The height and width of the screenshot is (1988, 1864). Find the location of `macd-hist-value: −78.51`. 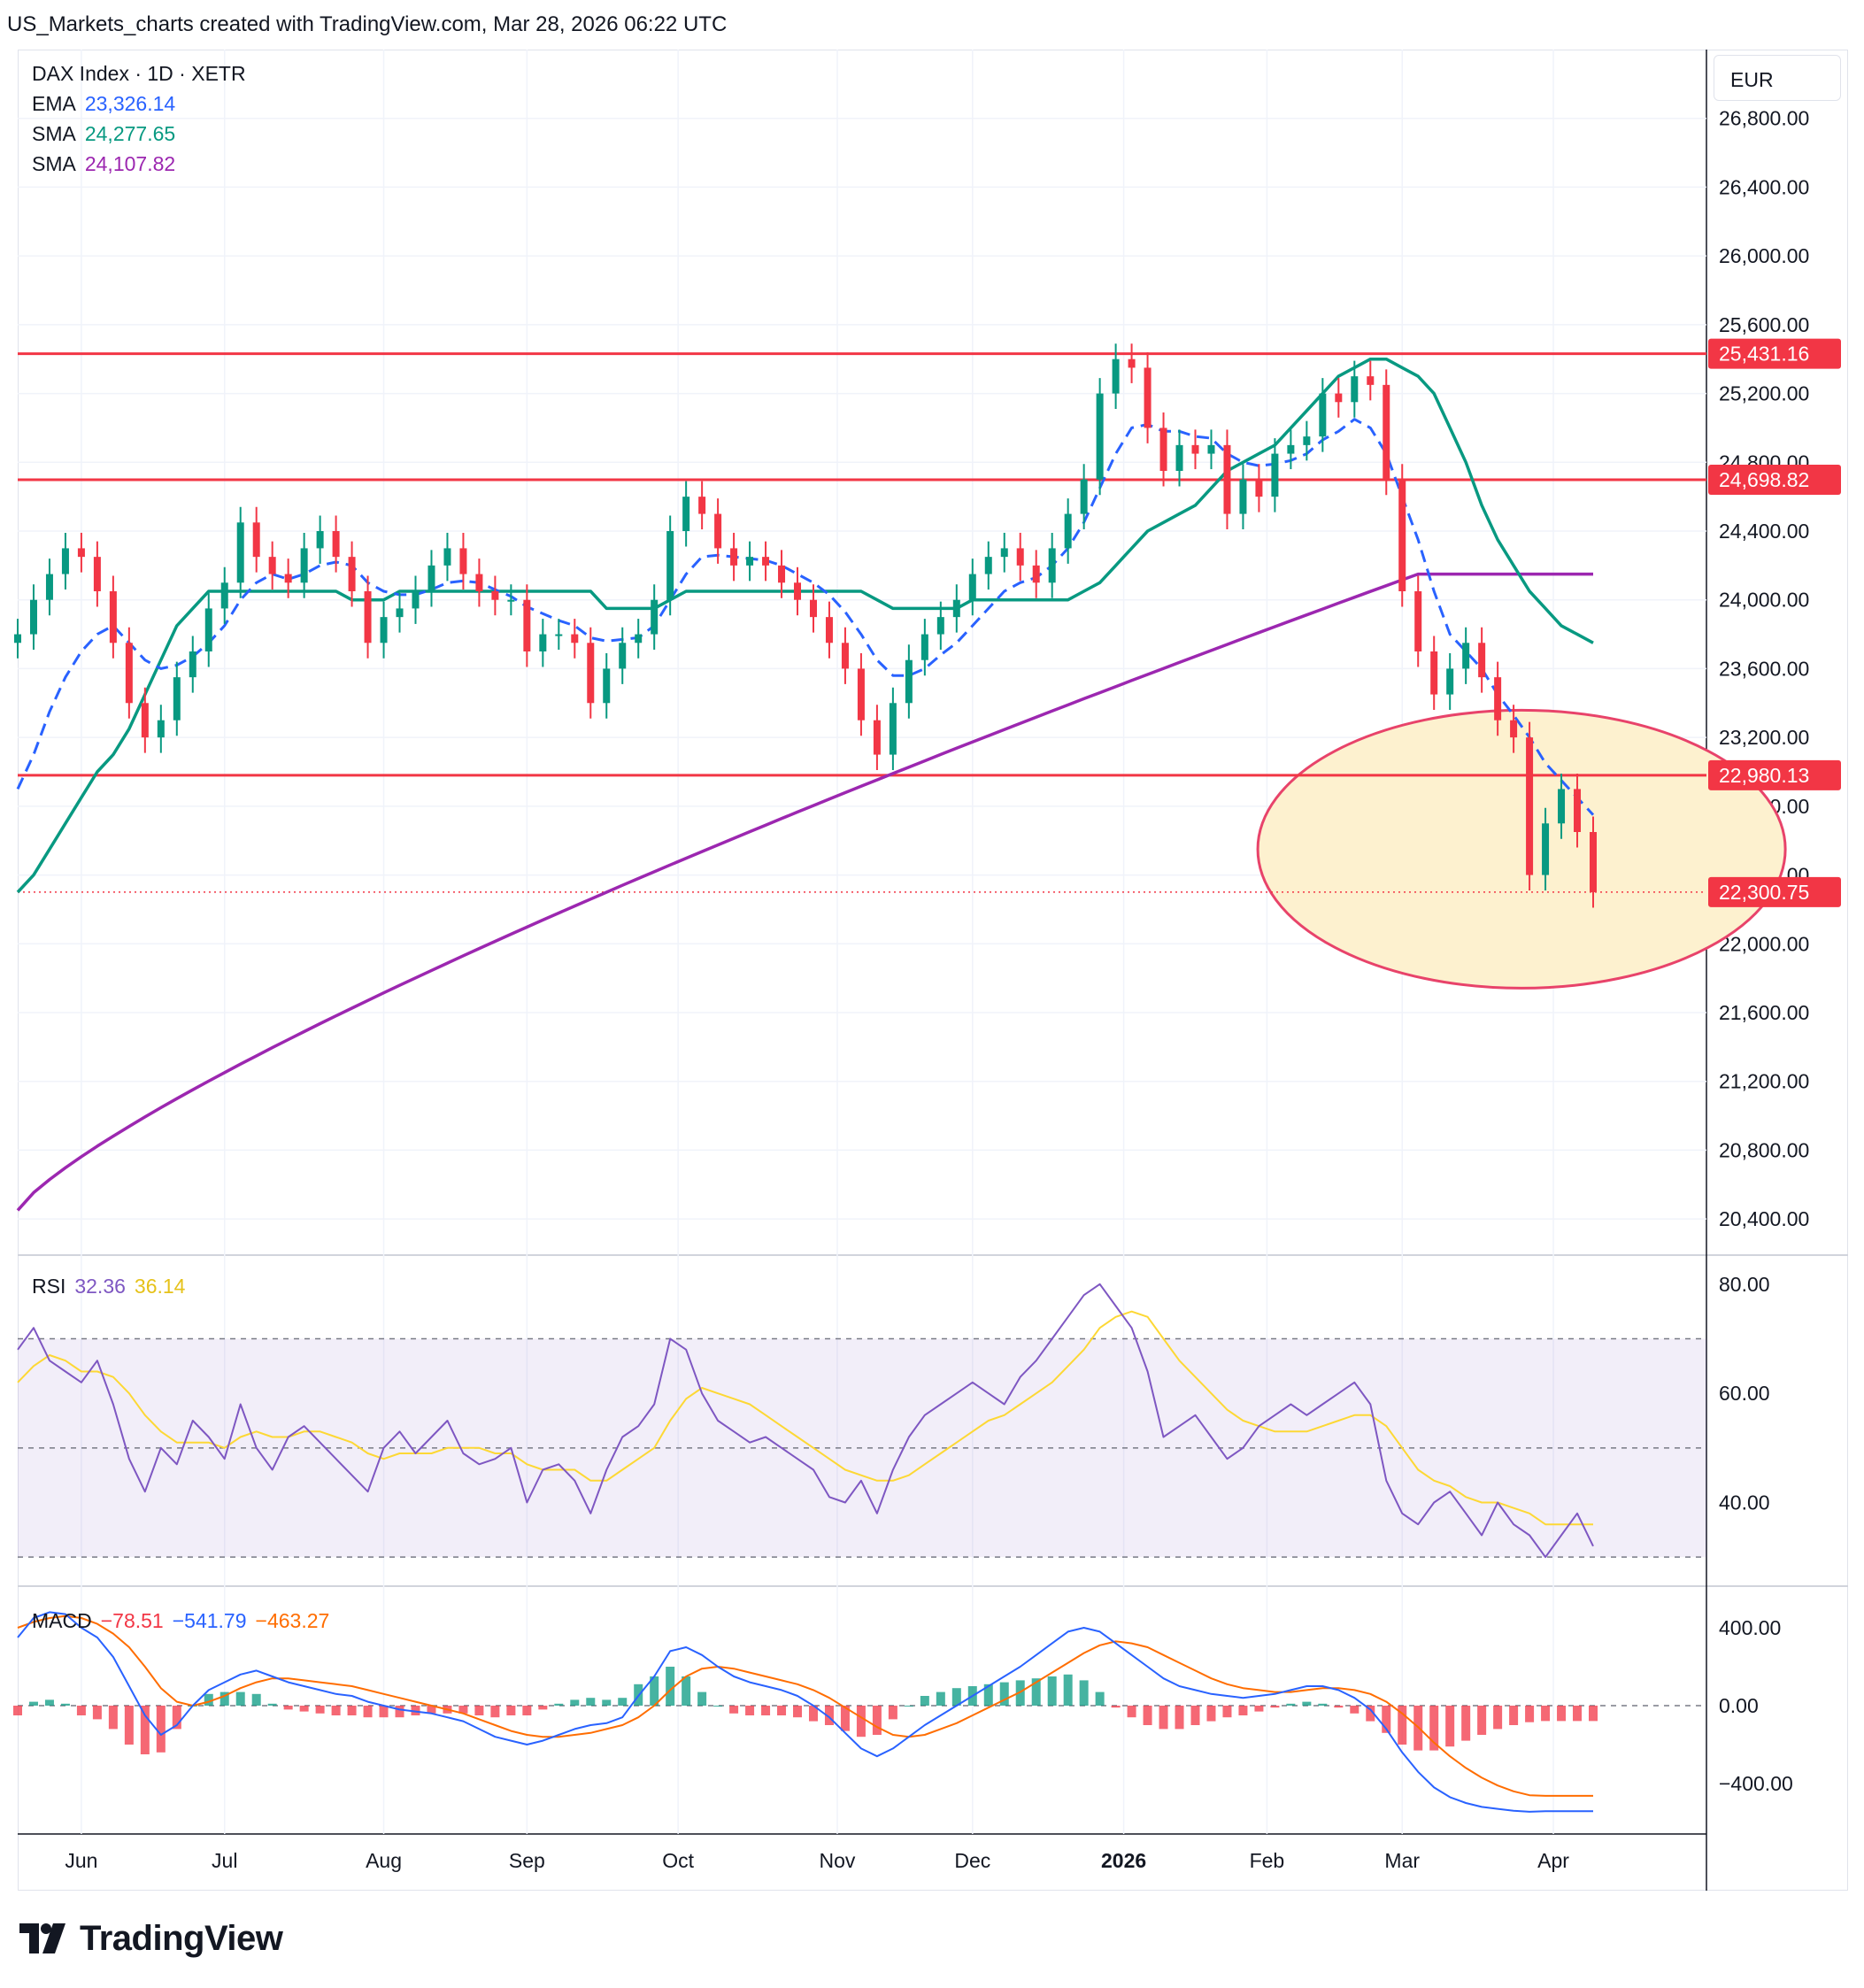

macd-hist-value: −78.51 is located at coordinates (132, 1620).